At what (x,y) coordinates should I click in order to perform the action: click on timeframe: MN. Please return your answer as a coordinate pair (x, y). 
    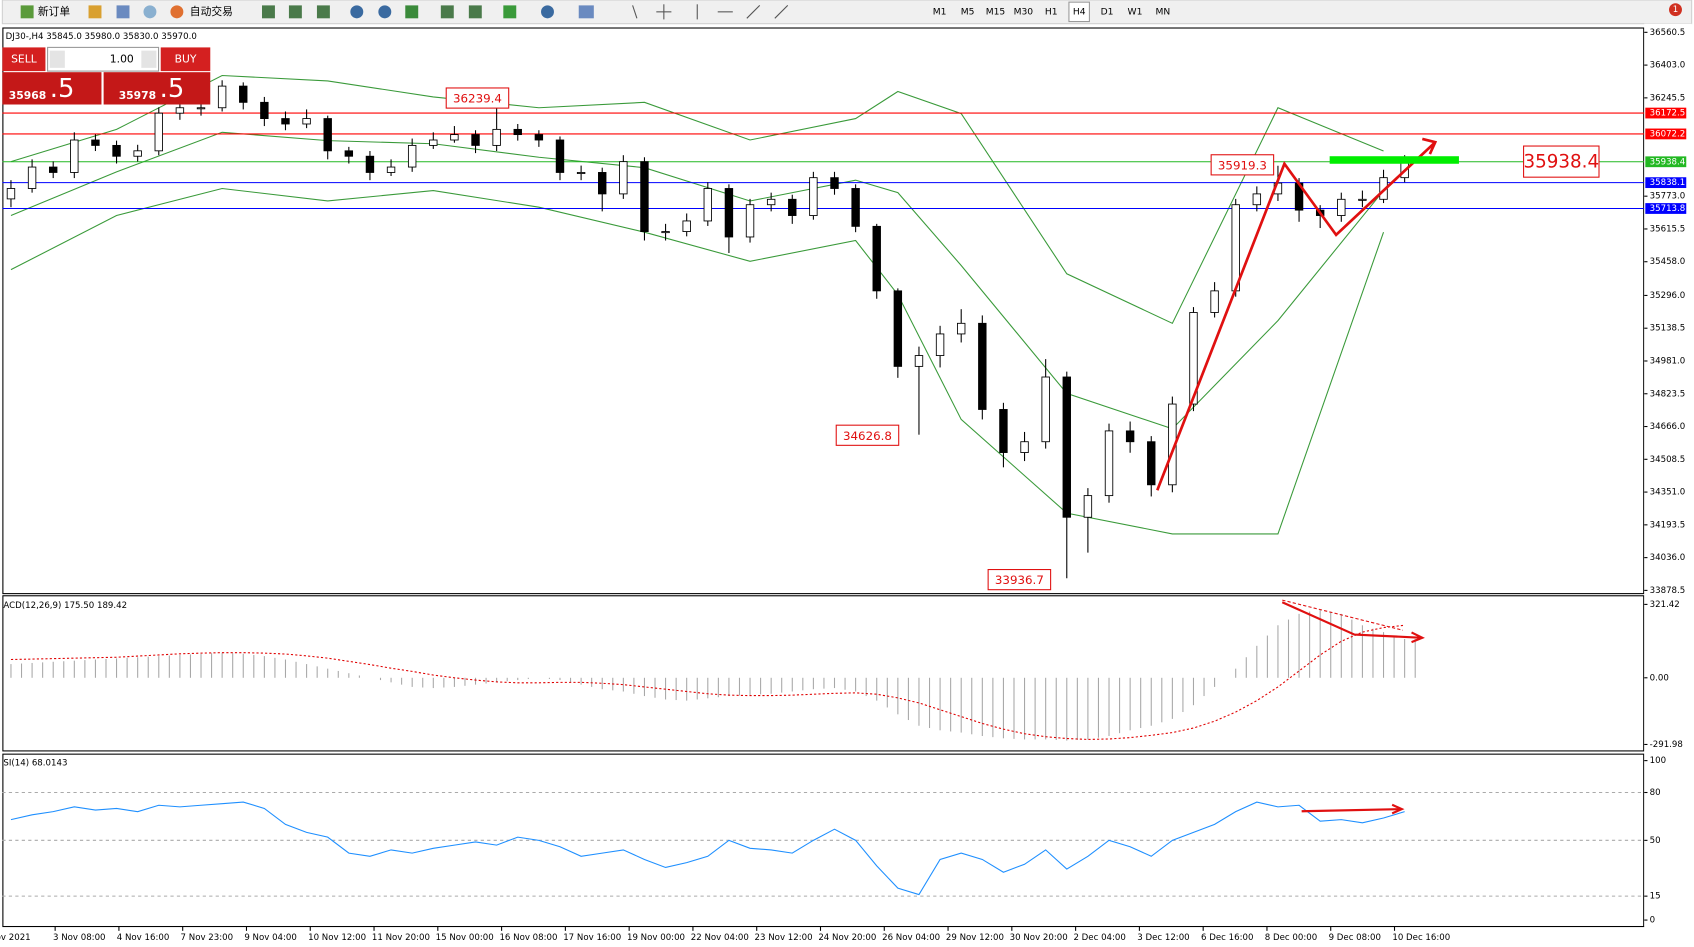
    Looking at the image, I should click on (1163, 12).